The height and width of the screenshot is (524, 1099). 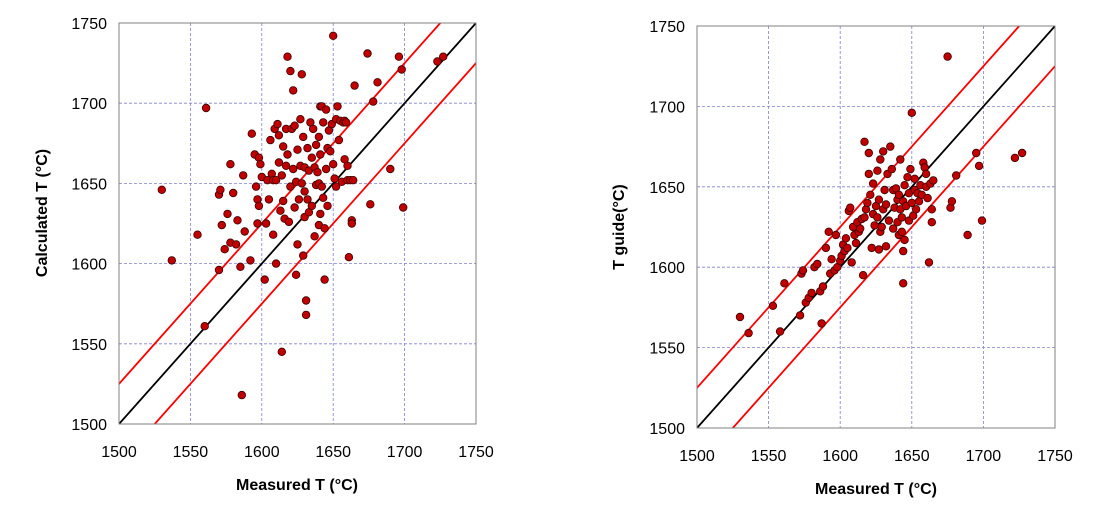 I want to click on y-tick-label: 1650, so click(x=89, y=184).